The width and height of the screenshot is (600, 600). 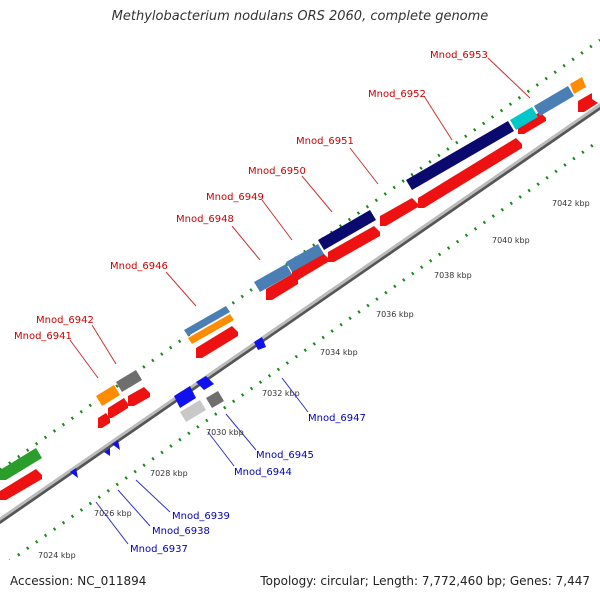 What do you see at coordinates (65, 320) in the screenshot?
I see `forward-gene-label: Mnod_6942` at bounding box center [65, 320].